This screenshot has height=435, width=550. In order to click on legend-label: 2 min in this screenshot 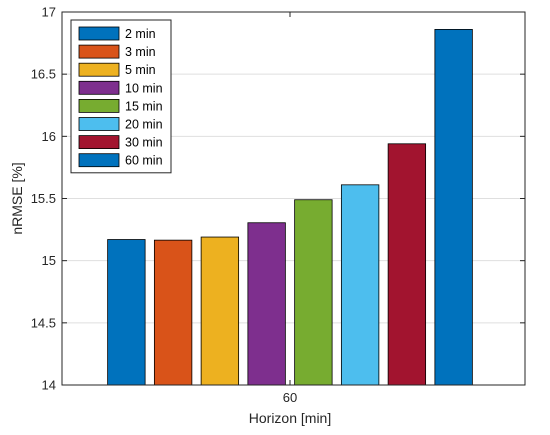, I will do `click(140, 34)`.